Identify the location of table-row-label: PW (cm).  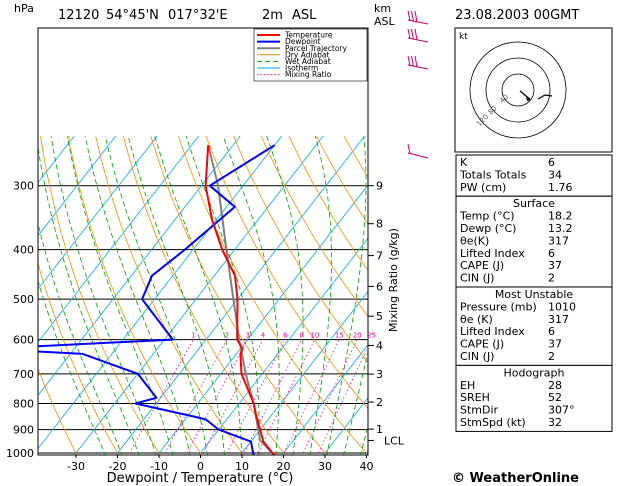
(483, 187).